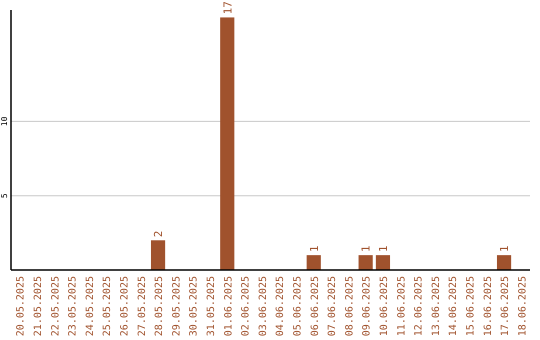  I want to click on x-tick-label: 09.06.2025, so click(367, 306).